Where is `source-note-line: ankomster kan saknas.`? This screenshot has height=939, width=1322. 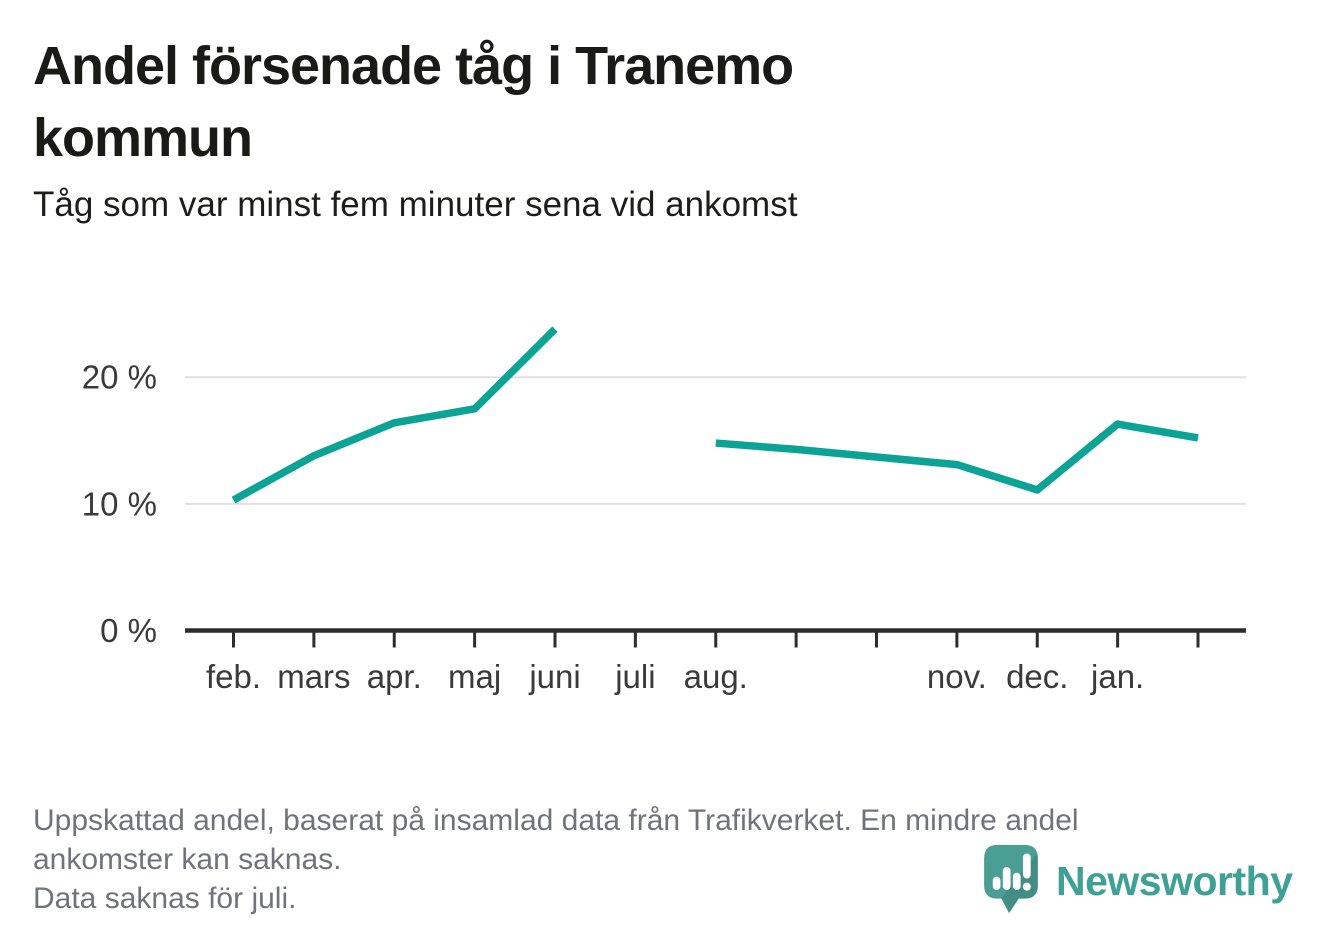
source-note-line: ankomster kan saknas. is located at coordinates (187, 859).